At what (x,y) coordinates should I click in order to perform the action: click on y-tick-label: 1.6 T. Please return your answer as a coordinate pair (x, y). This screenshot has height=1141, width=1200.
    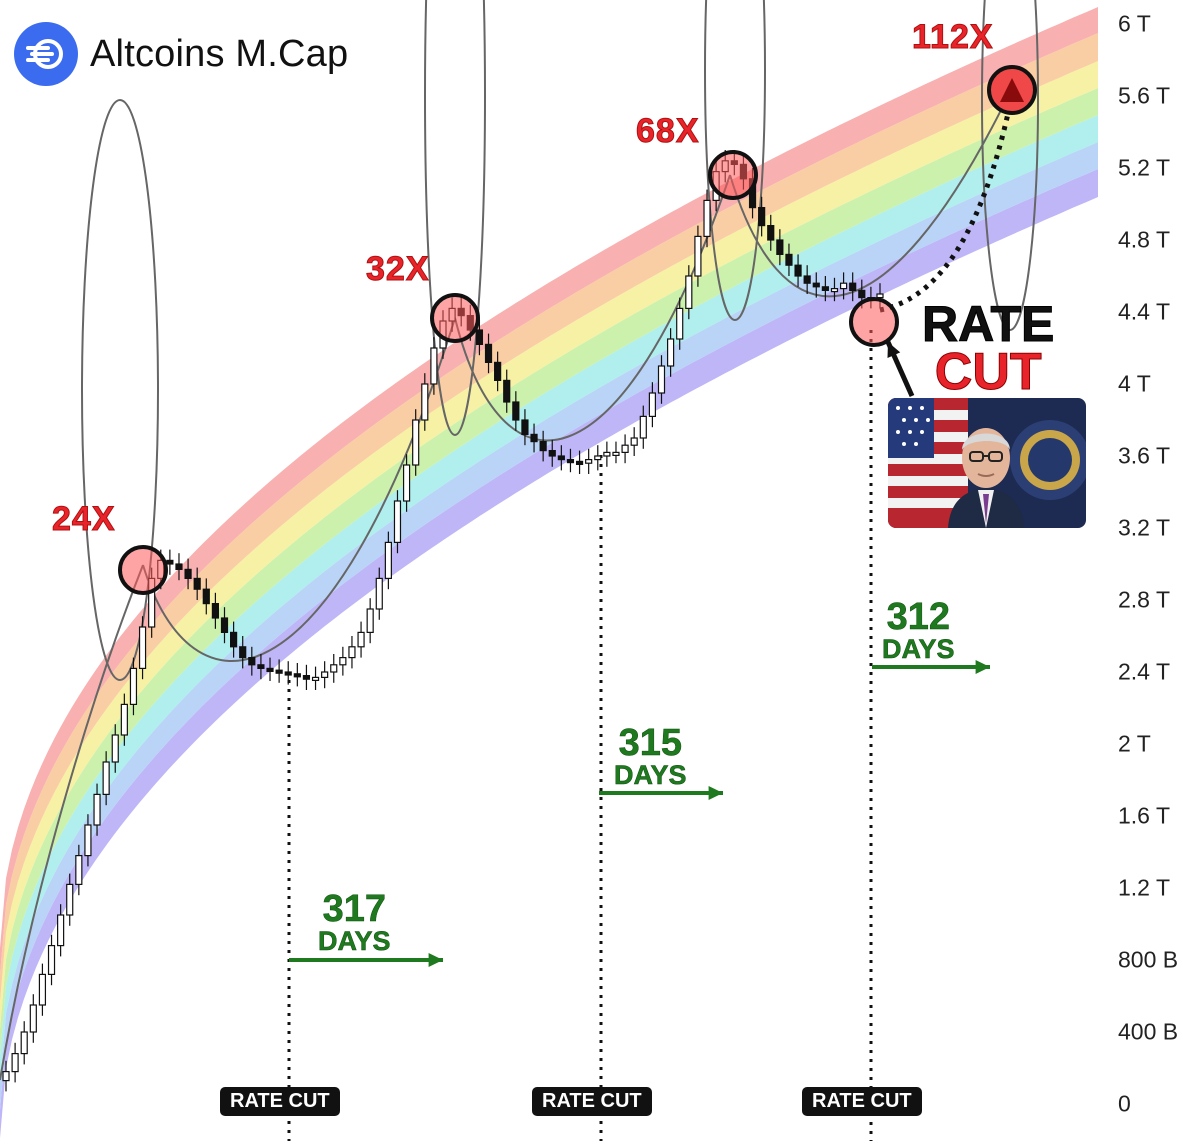
    Looking at the image, I should click on (1144, 815).